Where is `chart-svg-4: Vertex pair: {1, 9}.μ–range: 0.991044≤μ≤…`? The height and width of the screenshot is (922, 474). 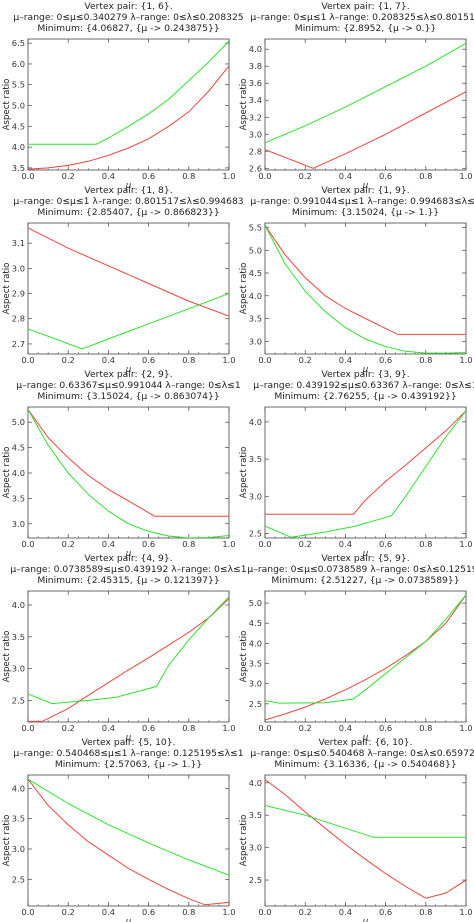 chart-svg-4: Vertex pair: {1, 9}.μ–range: 0.991044≤μ≤… is located at coordinates (356, 280).